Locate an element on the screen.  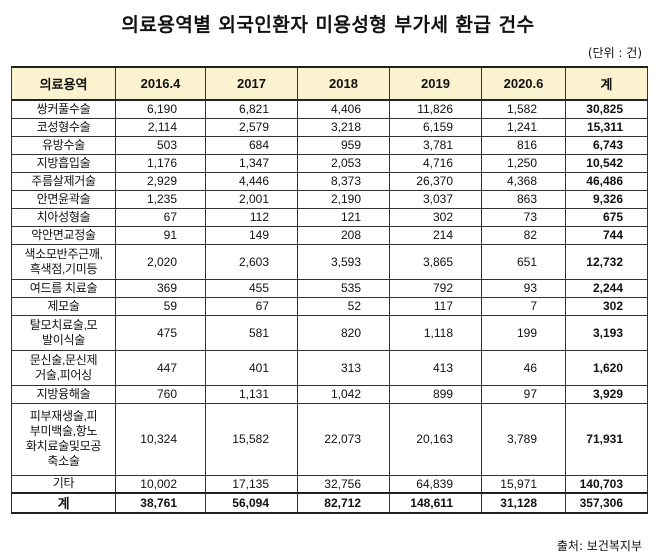
row-value: 46 is located at coordinates (523, 367).